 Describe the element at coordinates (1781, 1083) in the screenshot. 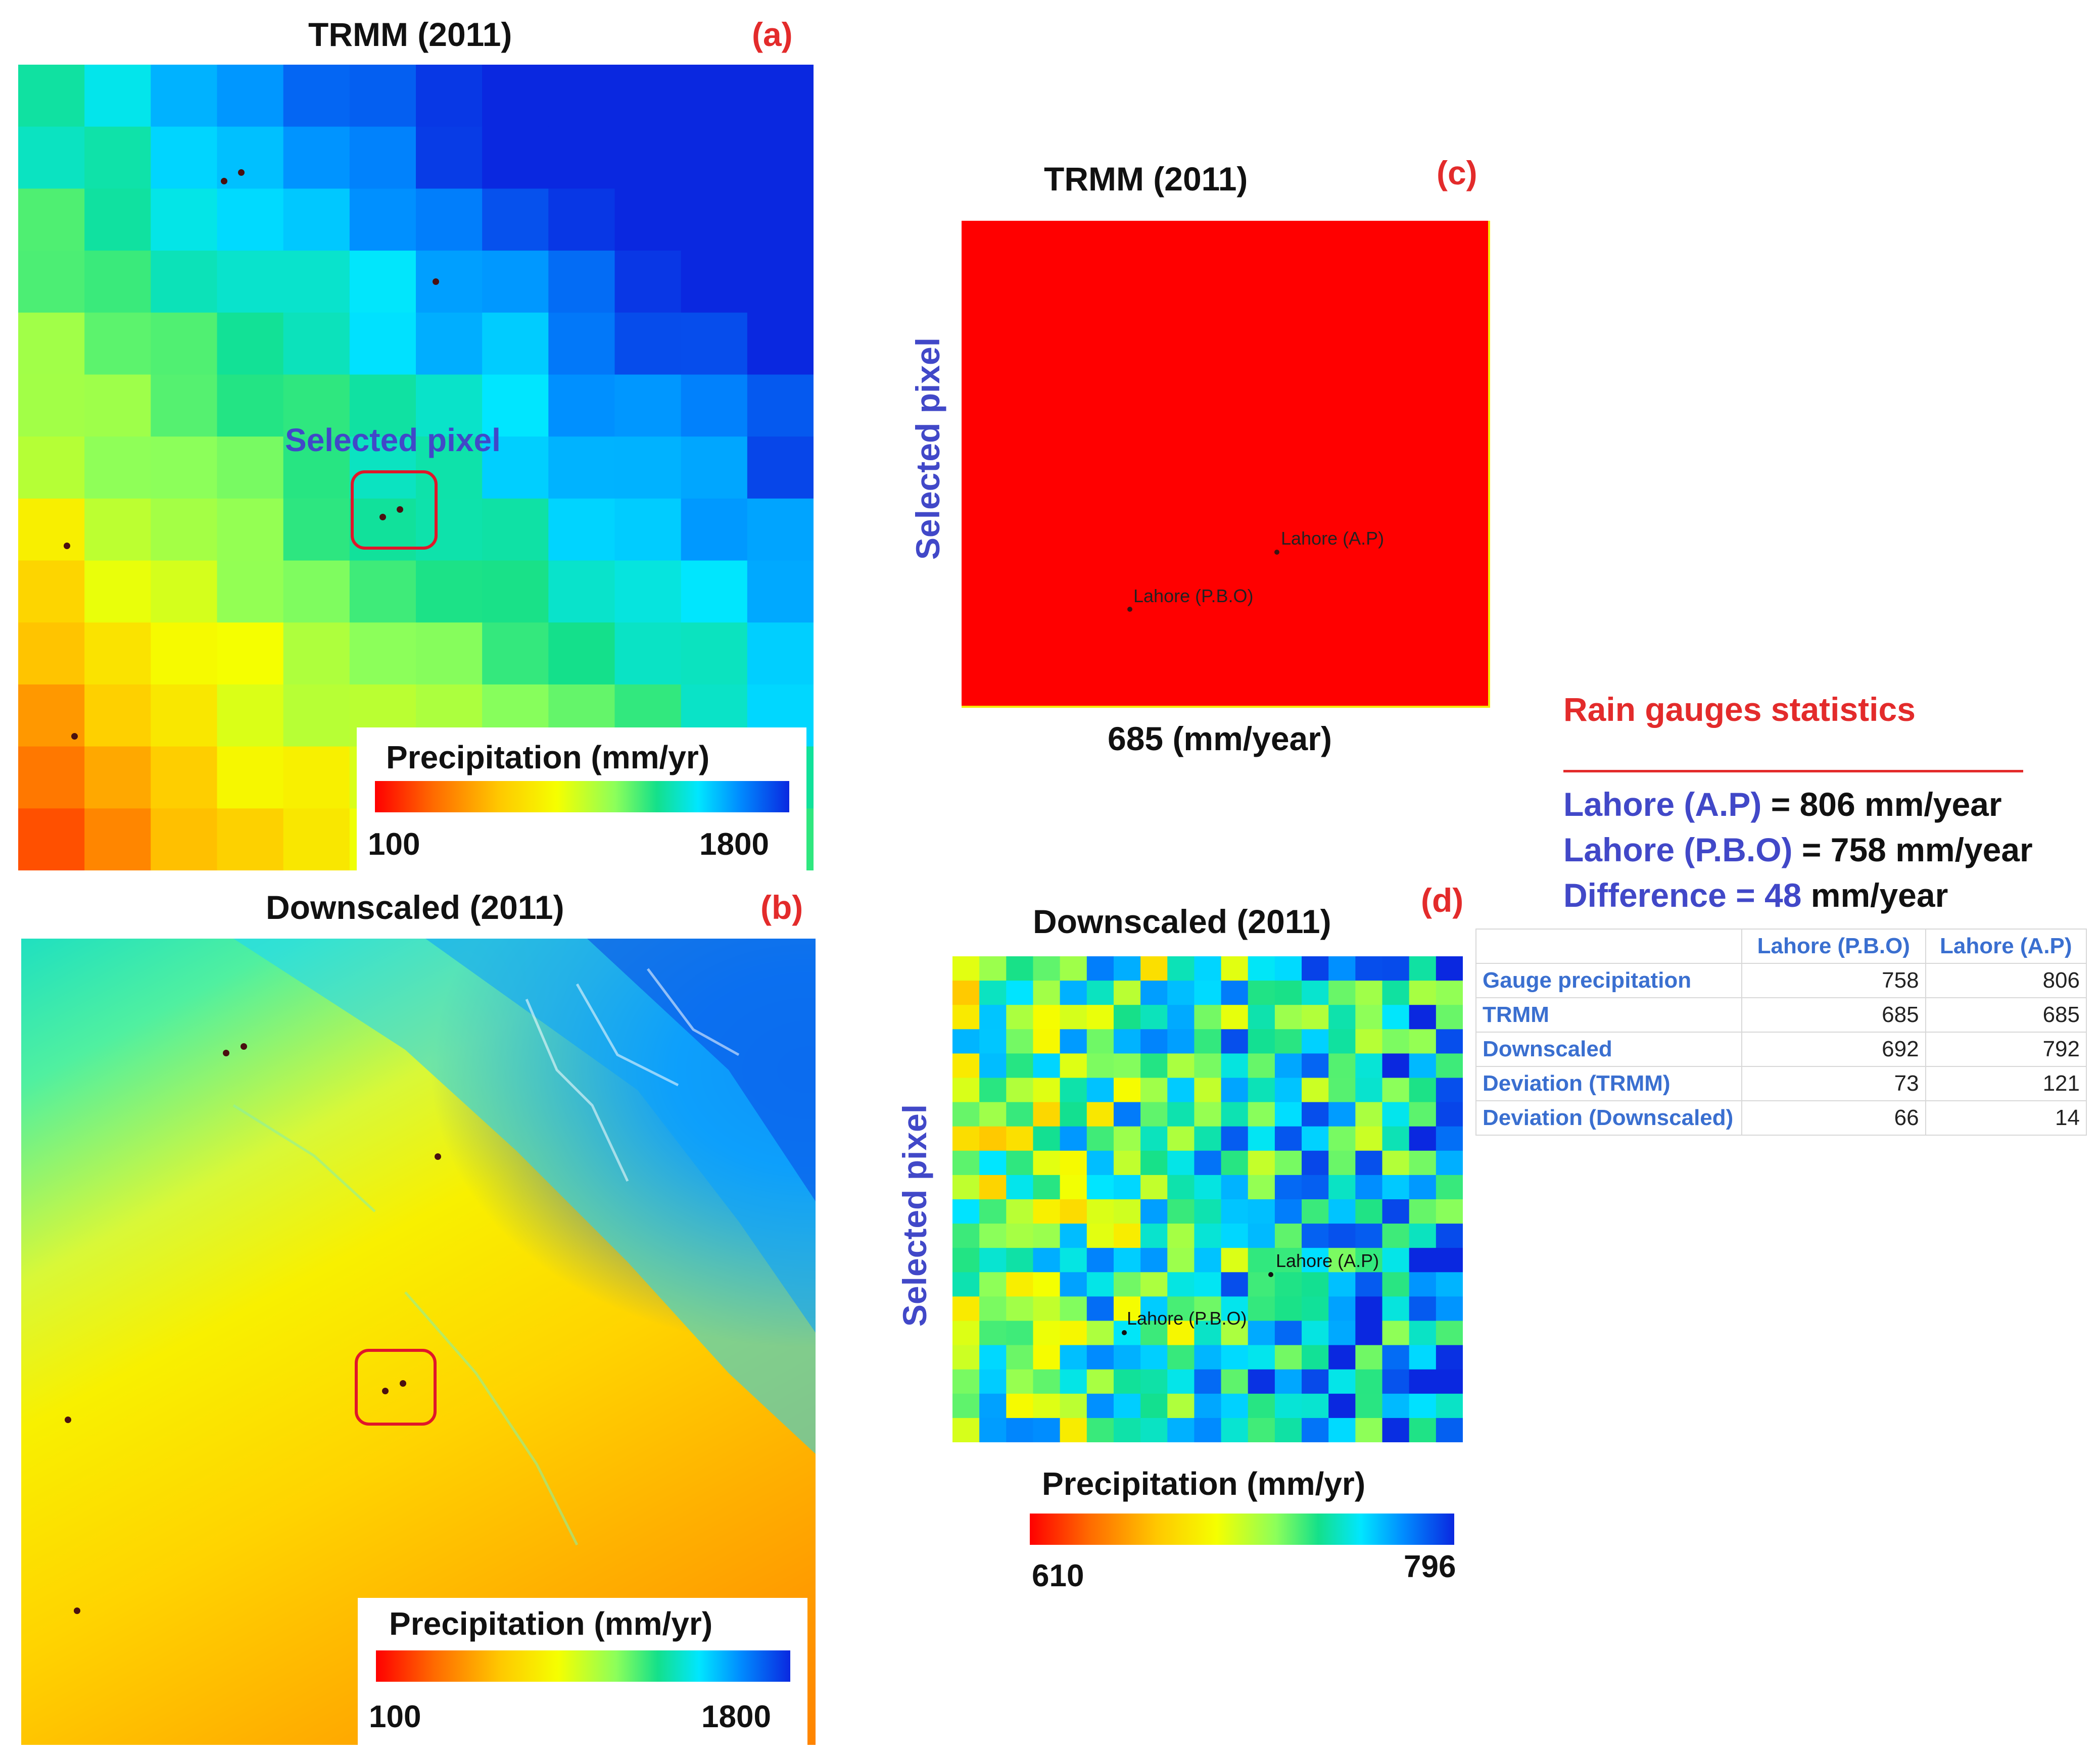

I see `table-row: Deviation (TRMM) 73 121` at that location.